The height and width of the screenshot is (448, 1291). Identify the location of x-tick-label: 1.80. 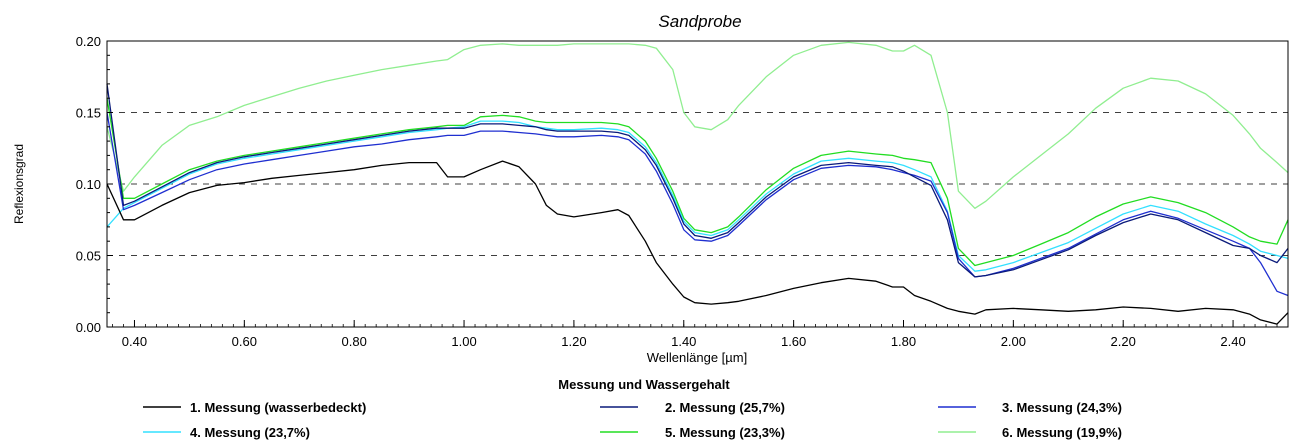
(903, 341).